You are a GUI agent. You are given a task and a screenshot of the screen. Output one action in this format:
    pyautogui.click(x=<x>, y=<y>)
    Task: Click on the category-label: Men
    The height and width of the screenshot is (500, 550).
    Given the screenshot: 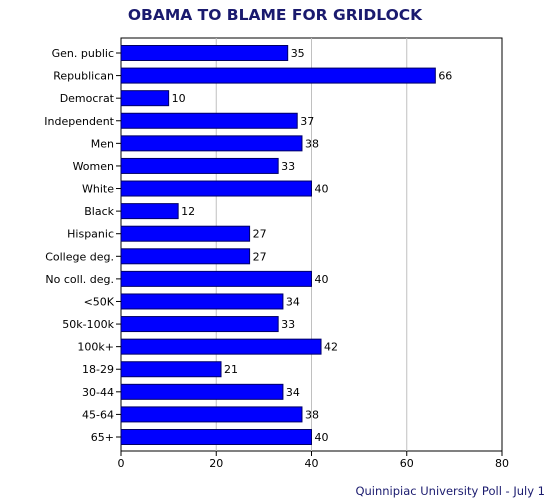 What is the action you would take?
    pyautogui.click(x=102, y=143)
    